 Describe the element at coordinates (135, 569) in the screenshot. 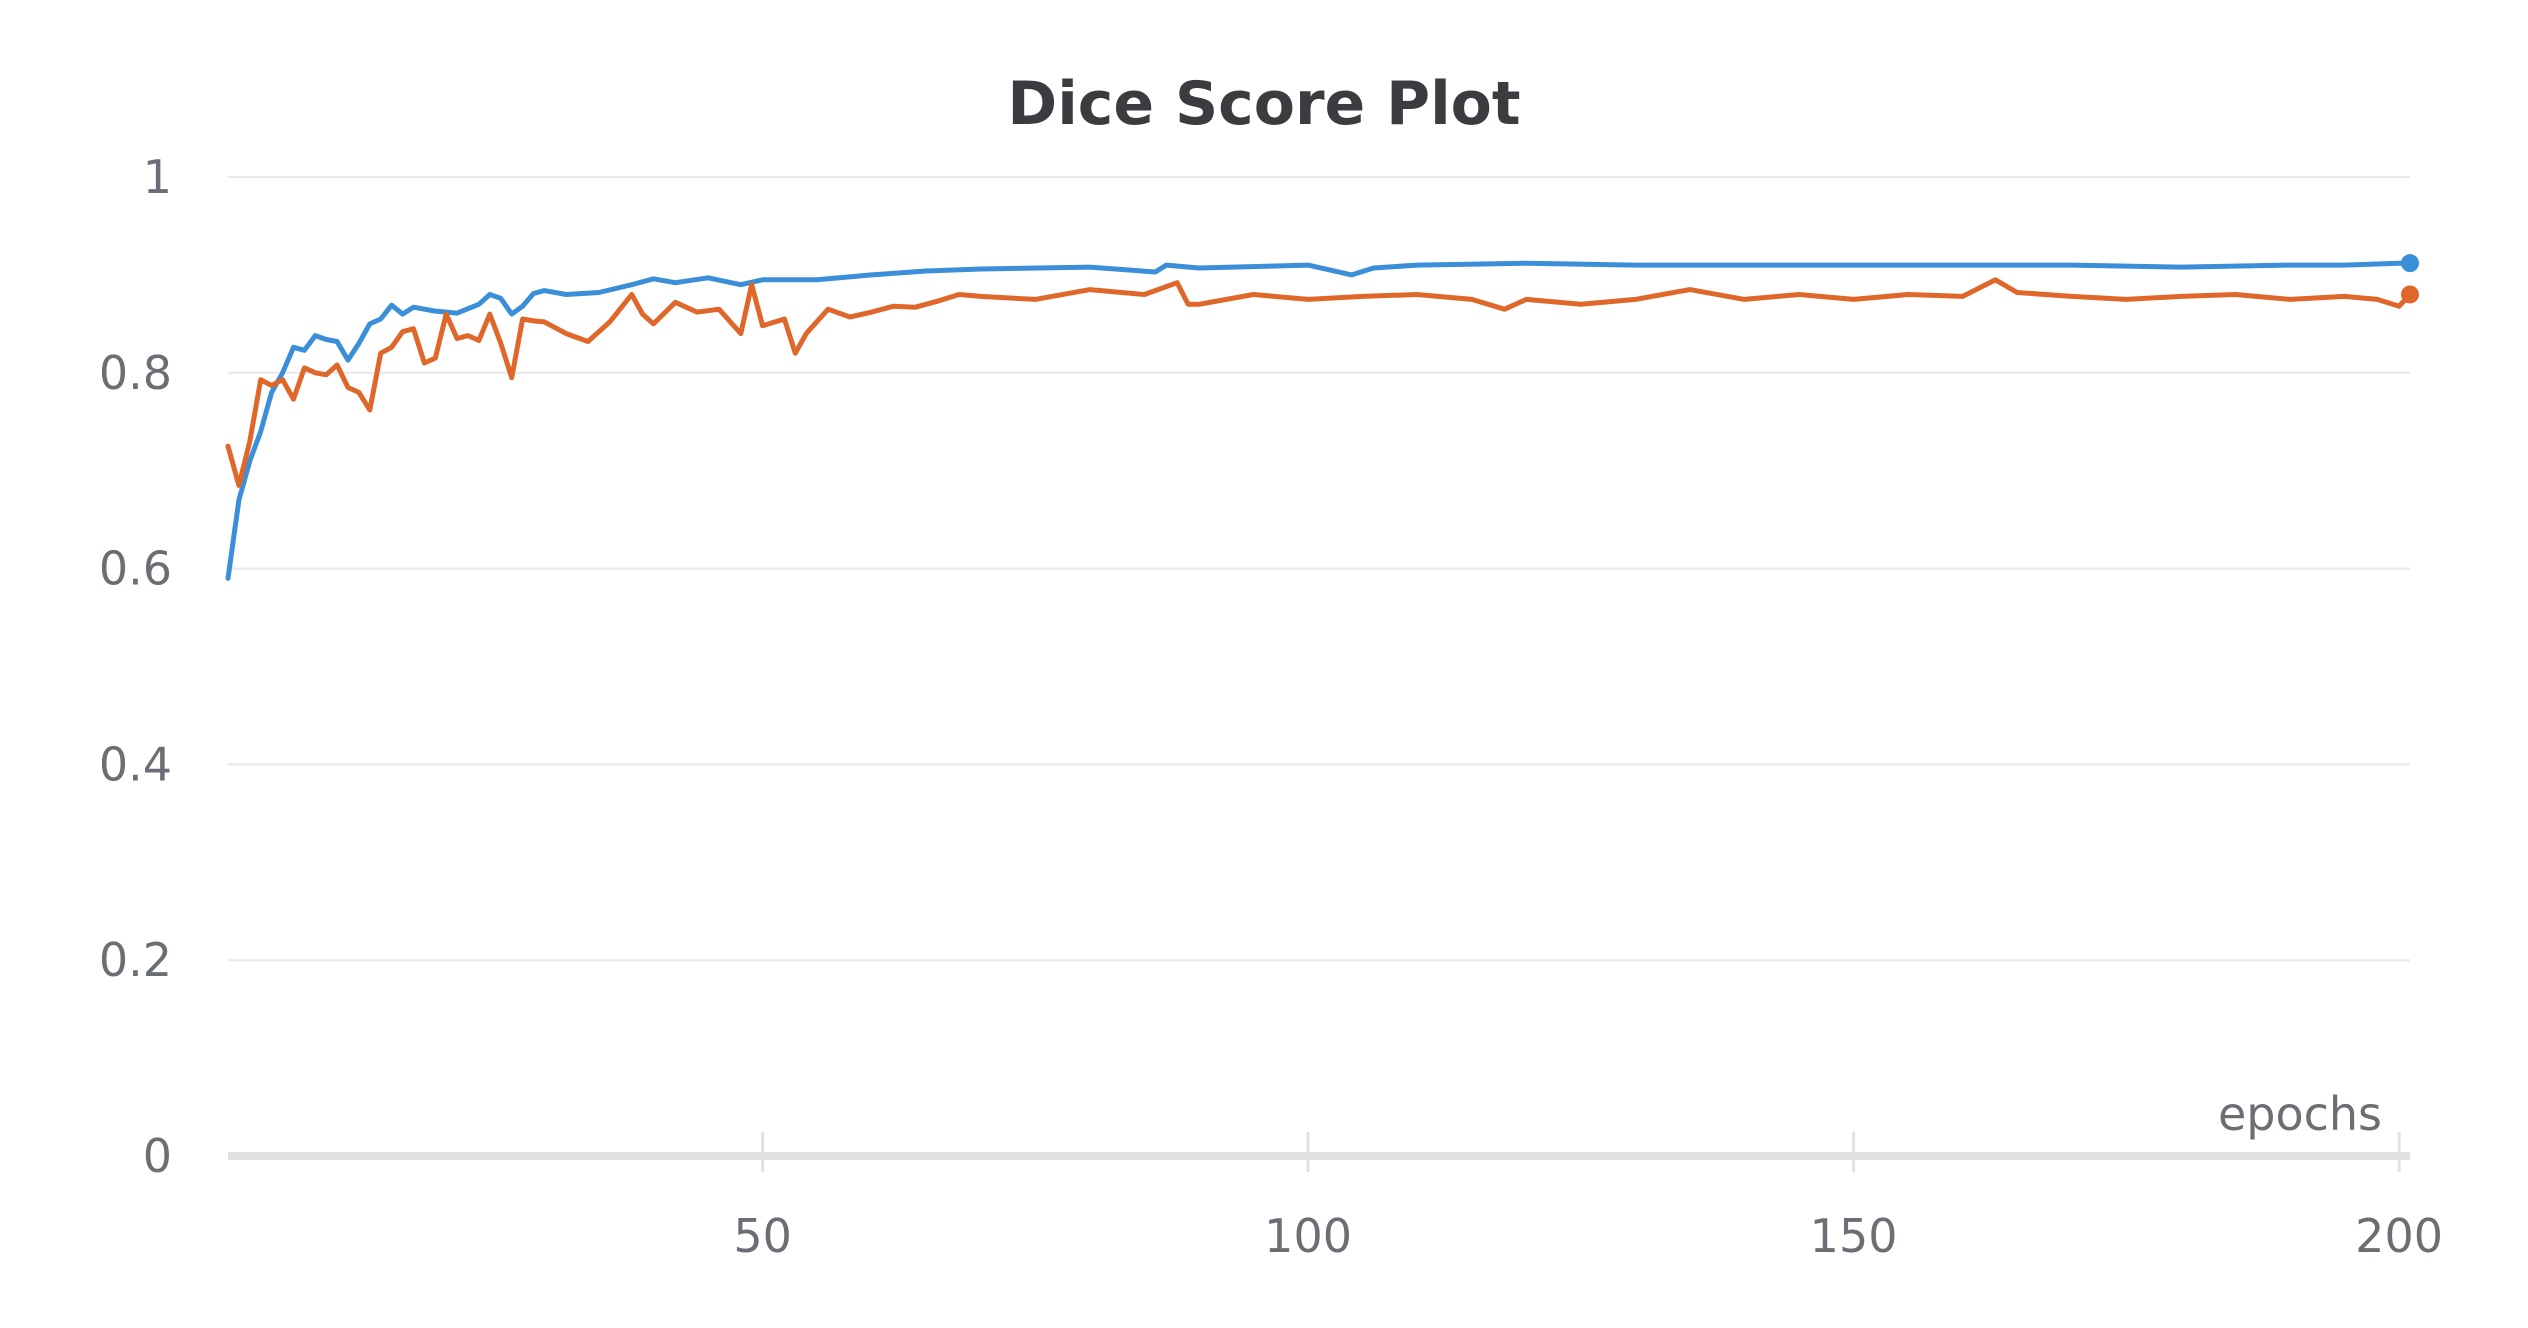

I see `y-tick-label: 0.6` at that location.